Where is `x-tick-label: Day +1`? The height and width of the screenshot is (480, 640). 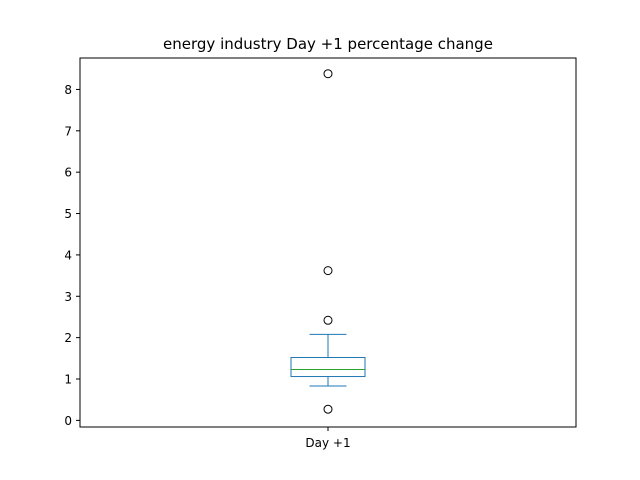 x-tick-label: Day +1 is located at coordinates (327, 443).